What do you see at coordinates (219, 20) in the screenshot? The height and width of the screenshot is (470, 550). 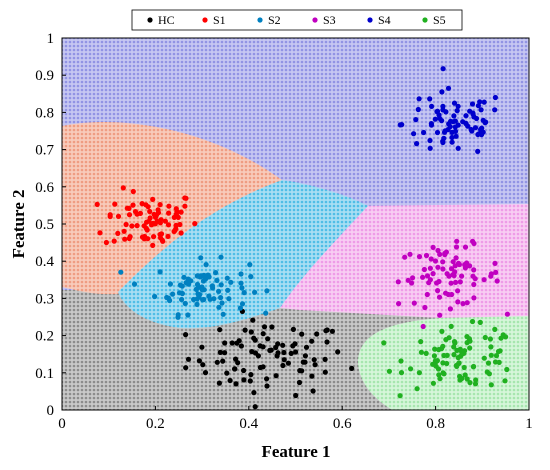 I see `legend-label: S1` at bounding box center [219, 20].